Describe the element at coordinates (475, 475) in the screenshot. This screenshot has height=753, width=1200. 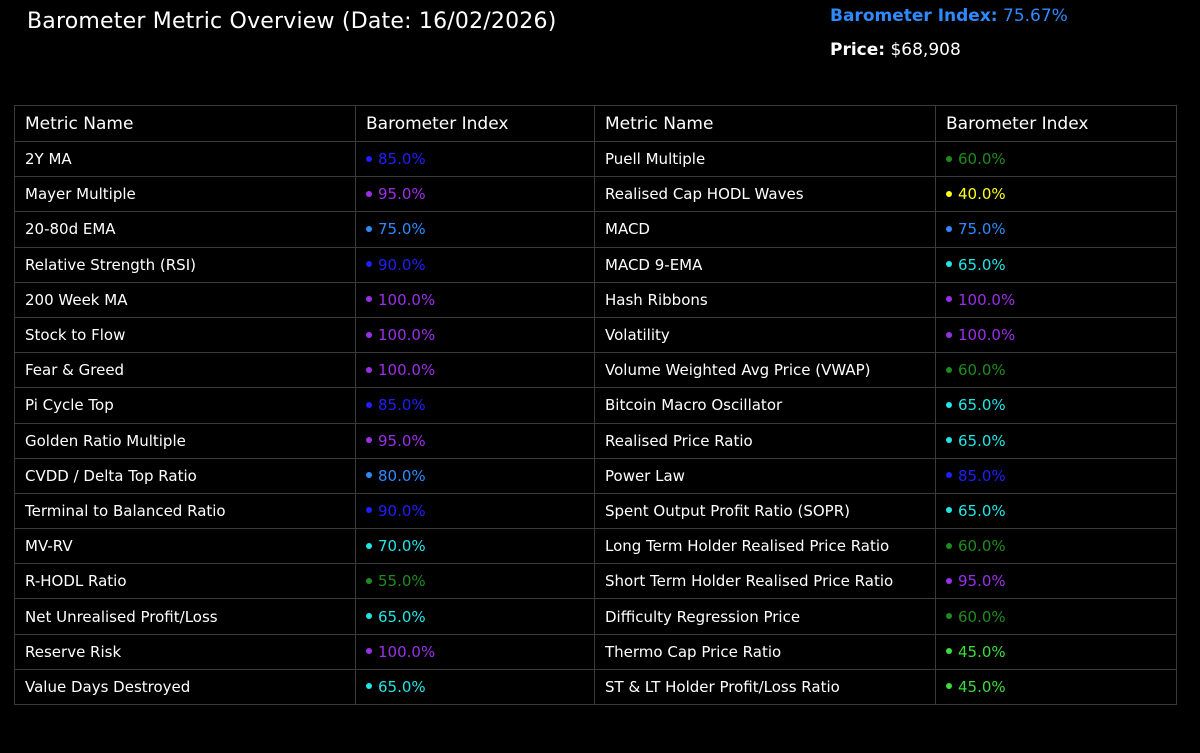
I see `barometer-value-cell-left: 80.0%` at that location.